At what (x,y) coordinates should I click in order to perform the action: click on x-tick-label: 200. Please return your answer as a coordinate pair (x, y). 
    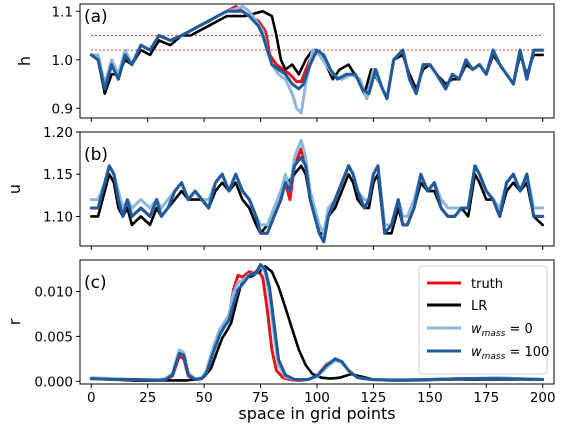
    Looking at the image, I should click on (543, 398).